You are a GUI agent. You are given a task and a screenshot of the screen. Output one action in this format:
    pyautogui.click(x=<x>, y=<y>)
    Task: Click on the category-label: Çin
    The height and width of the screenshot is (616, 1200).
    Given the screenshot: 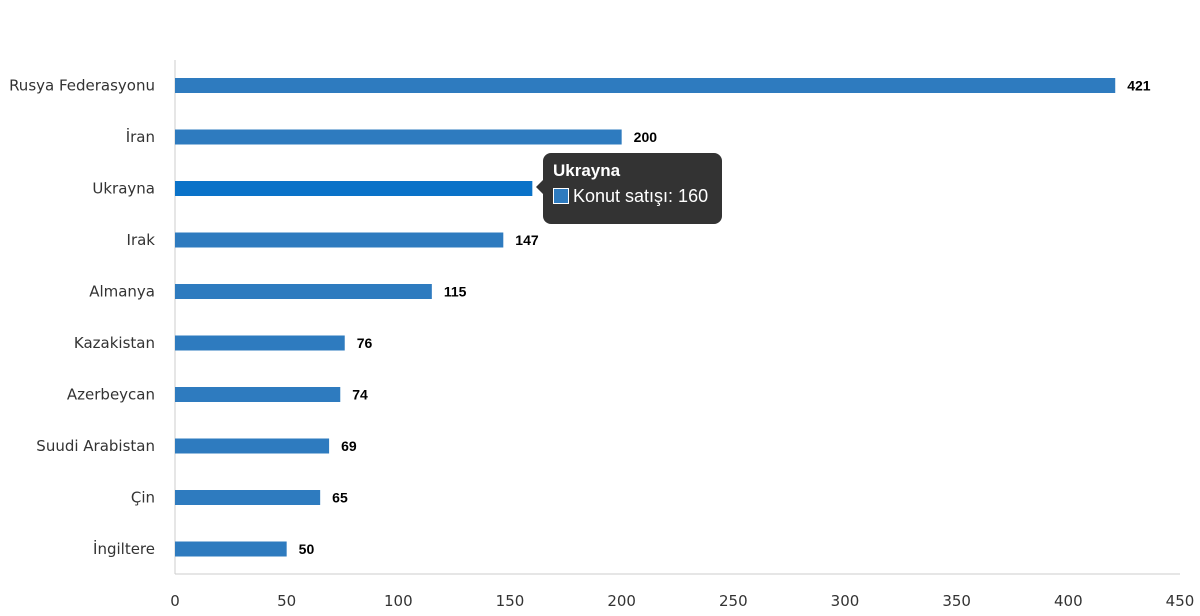 What is the action you would take?
    pyautogui.click(x=143, y=498)
    